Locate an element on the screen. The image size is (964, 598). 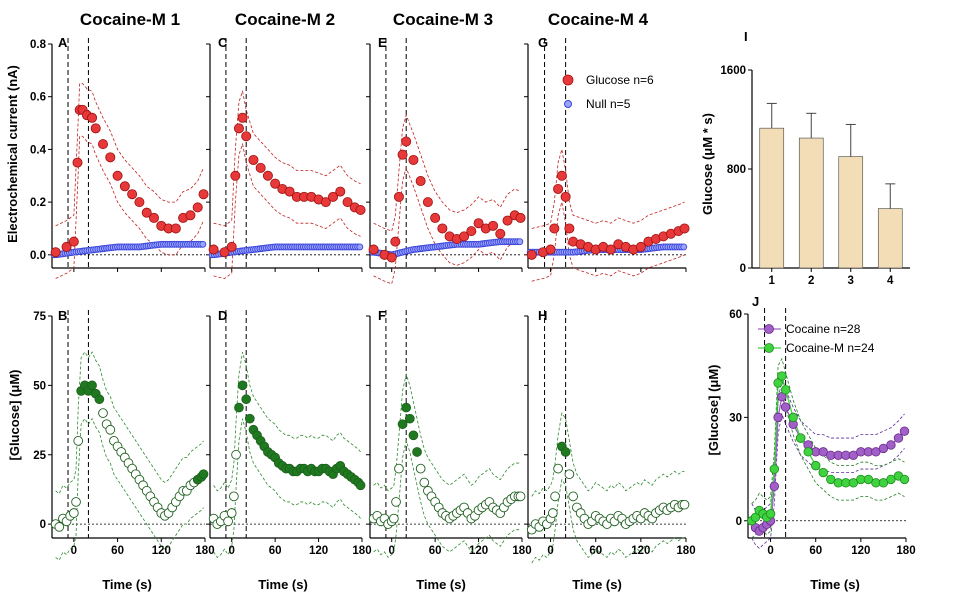
y-tick-label-i-1: 800 is located at coordinates (736, 170).